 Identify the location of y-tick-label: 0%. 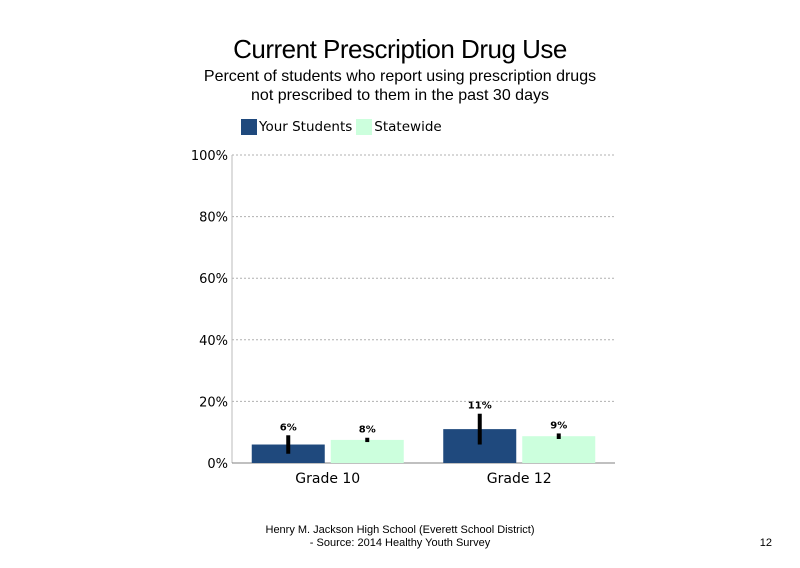
(217, 464).